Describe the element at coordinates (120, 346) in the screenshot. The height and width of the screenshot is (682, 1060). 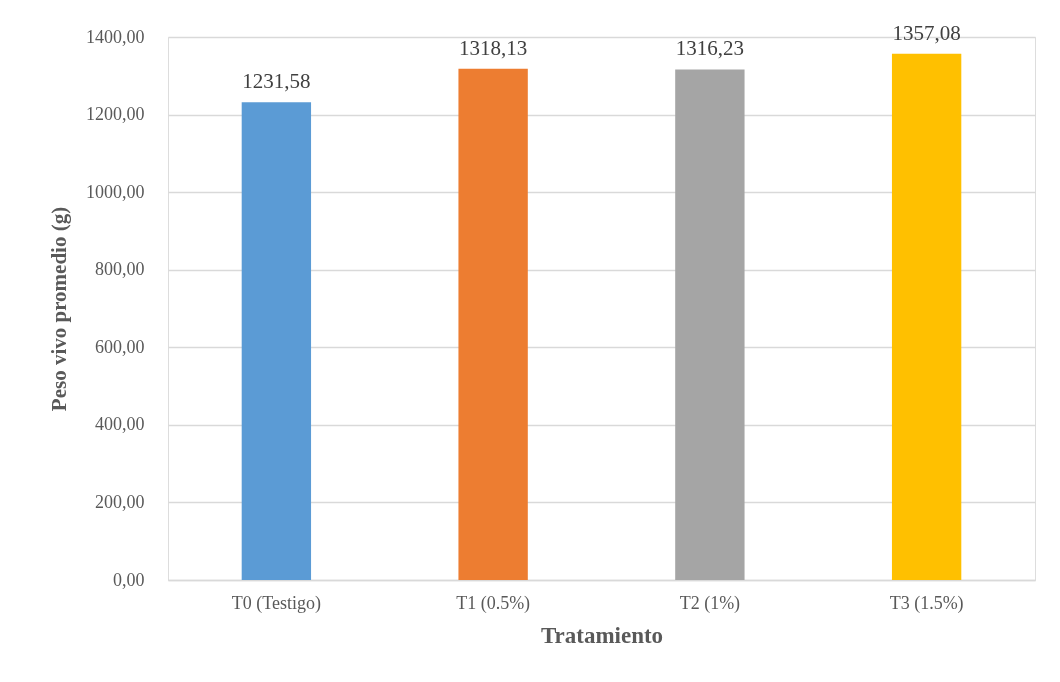
I see `y-tick-label: 600,00` at that location.